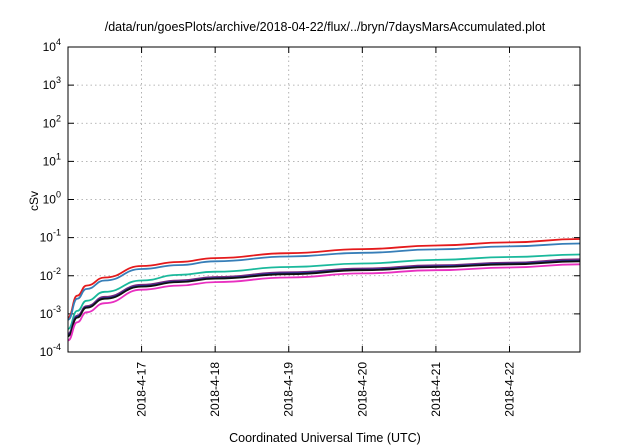 This screenshot has width=640, height=448. I want to click on x-tick-label: 2018-4-17, so click(142, 389).